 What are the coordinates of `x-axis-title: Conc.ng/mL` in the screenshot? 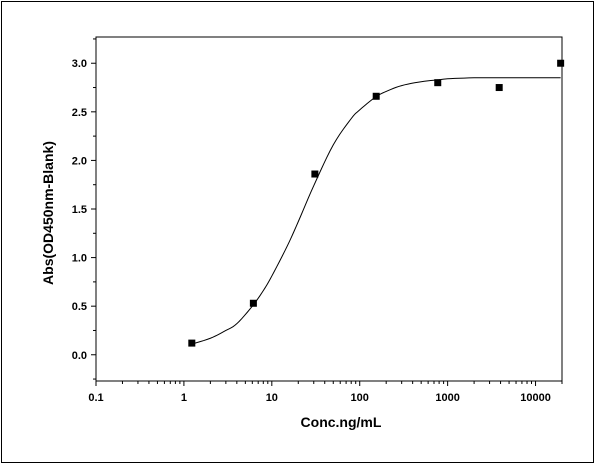 It's located at (341, 422).